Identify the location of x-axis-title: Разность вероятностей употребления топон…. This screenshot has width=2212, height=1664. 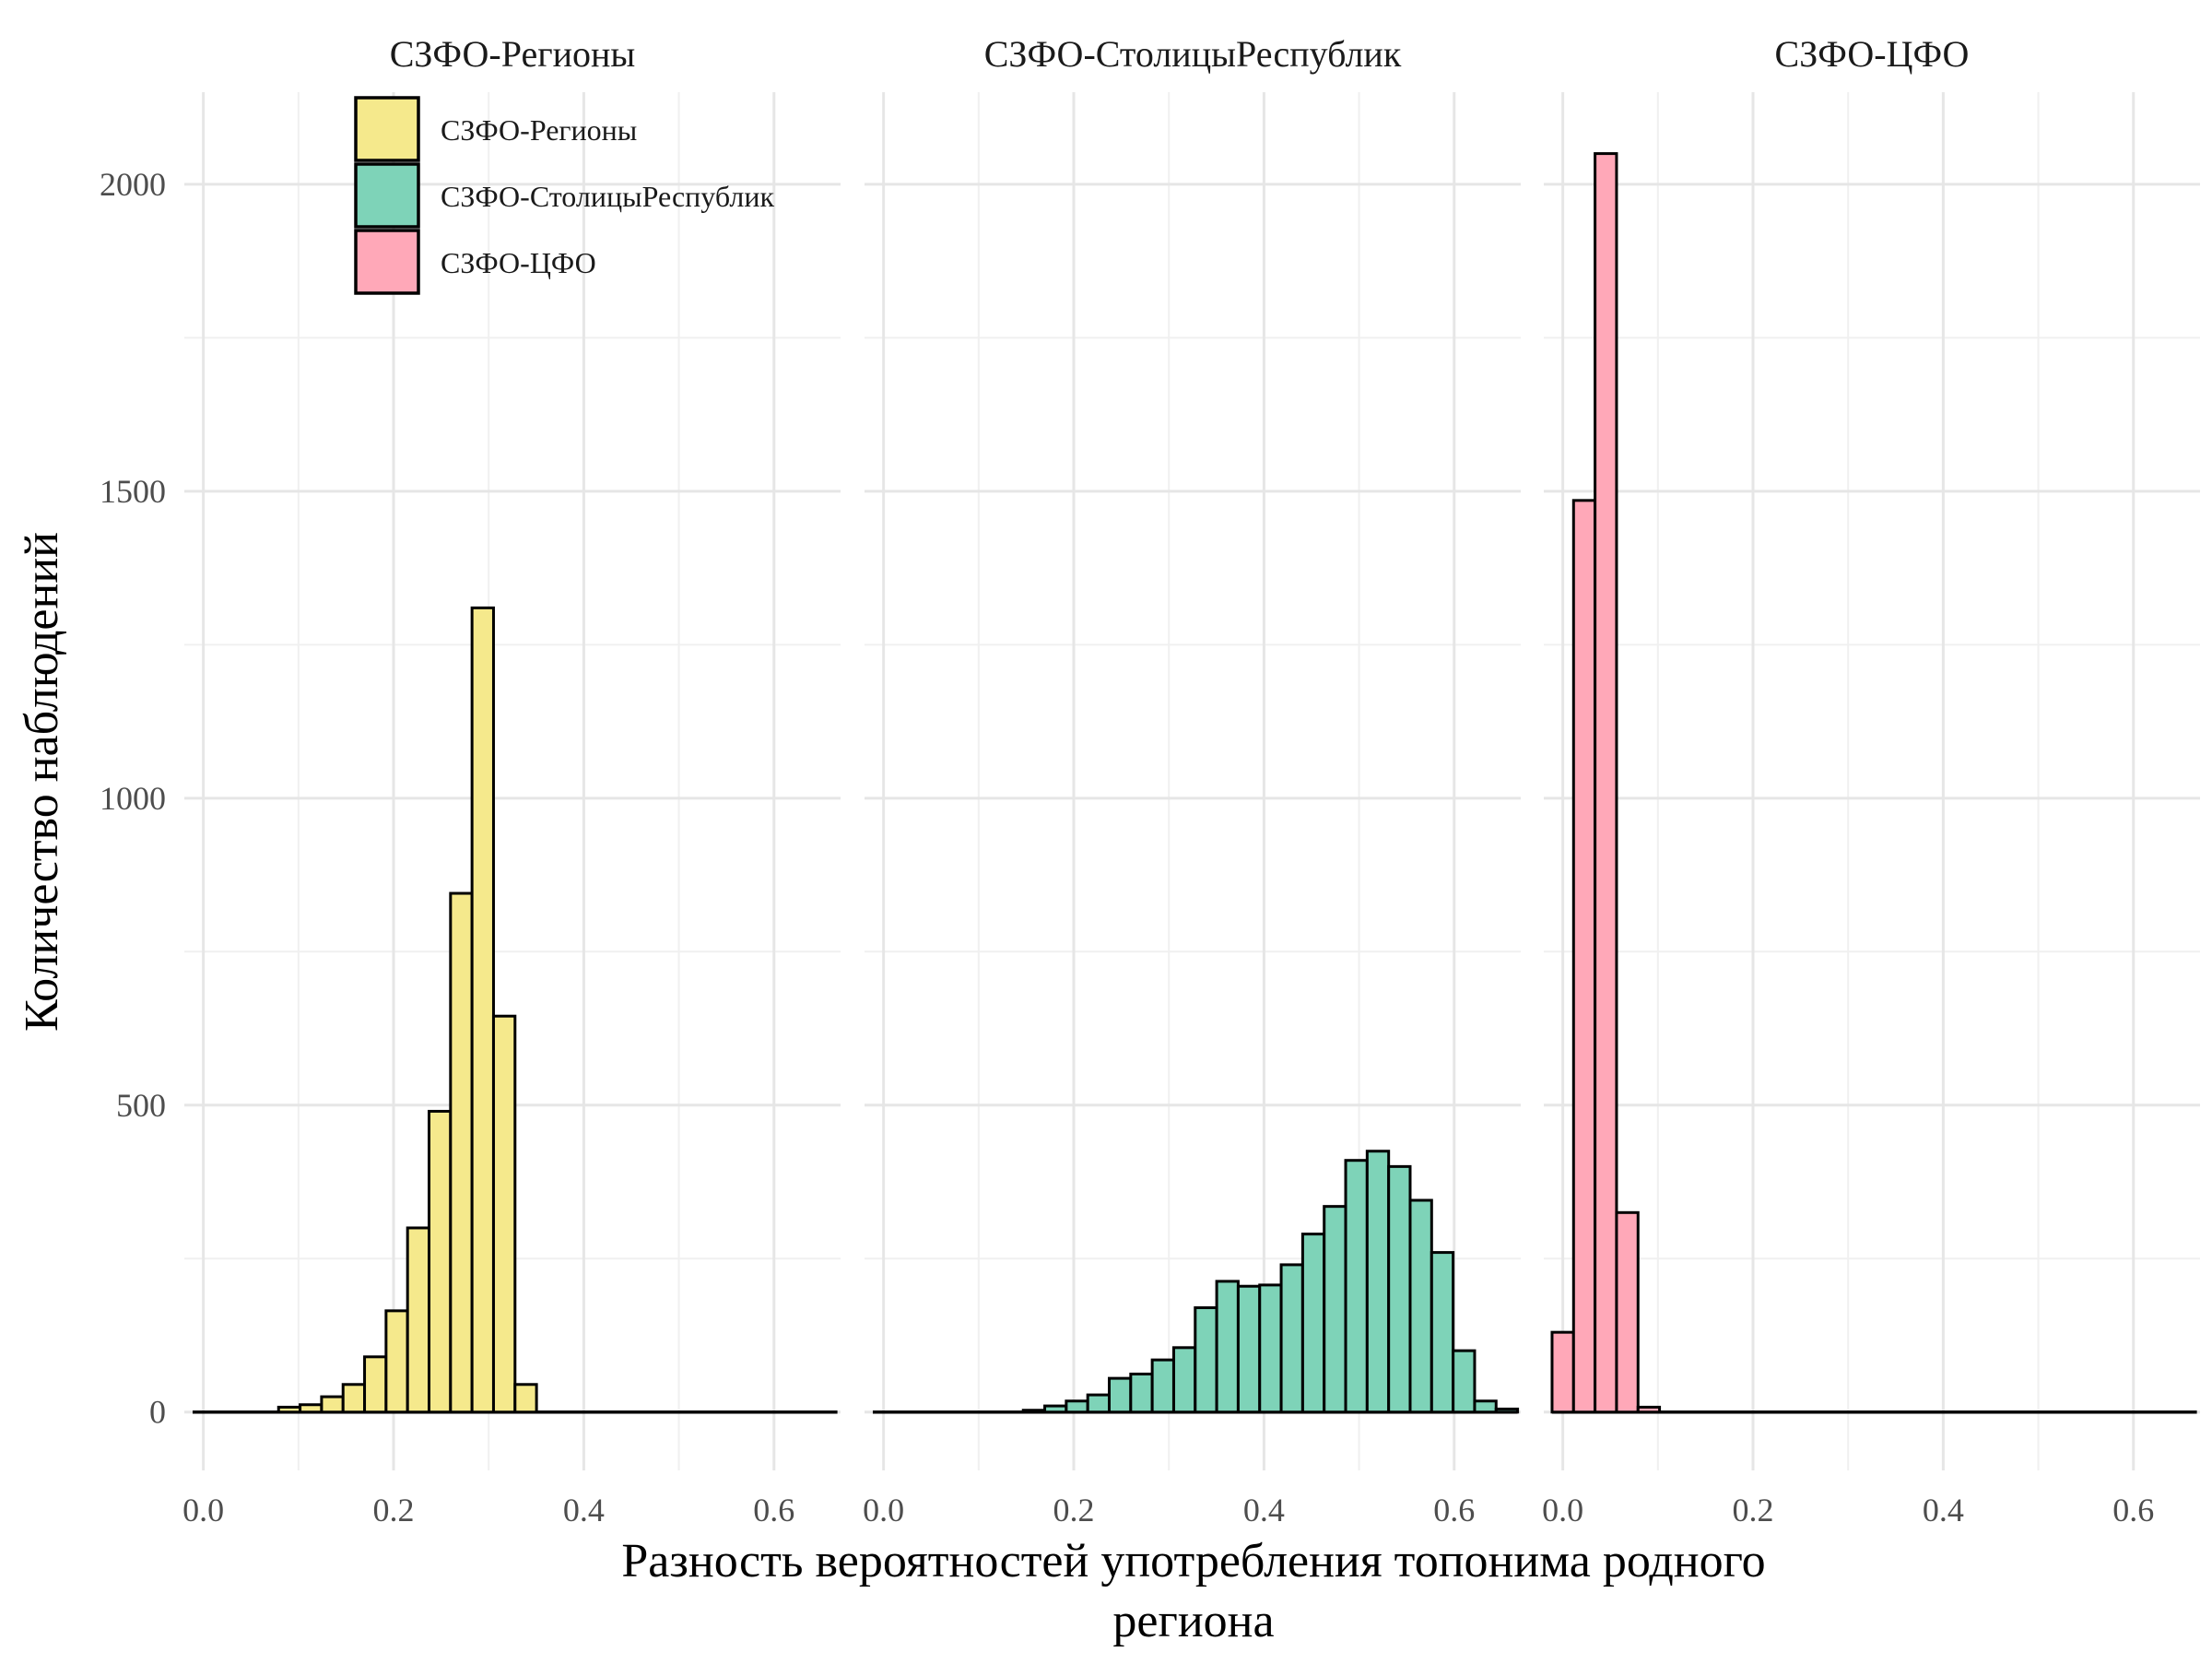
(1193, 1561).